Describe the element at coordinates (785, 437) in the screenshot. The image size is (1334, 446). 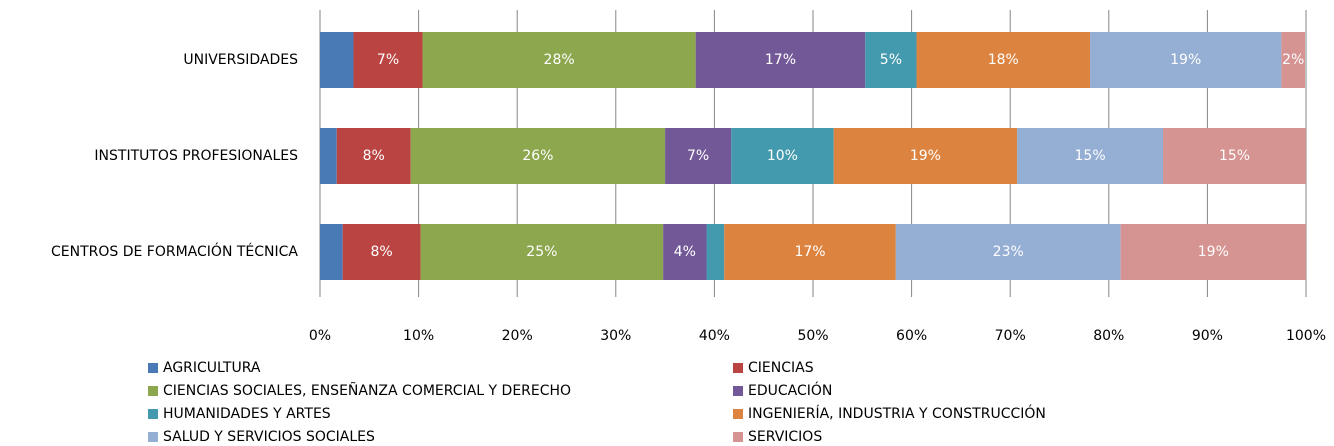
I see `legend-label: SERVICIOS` at that location.